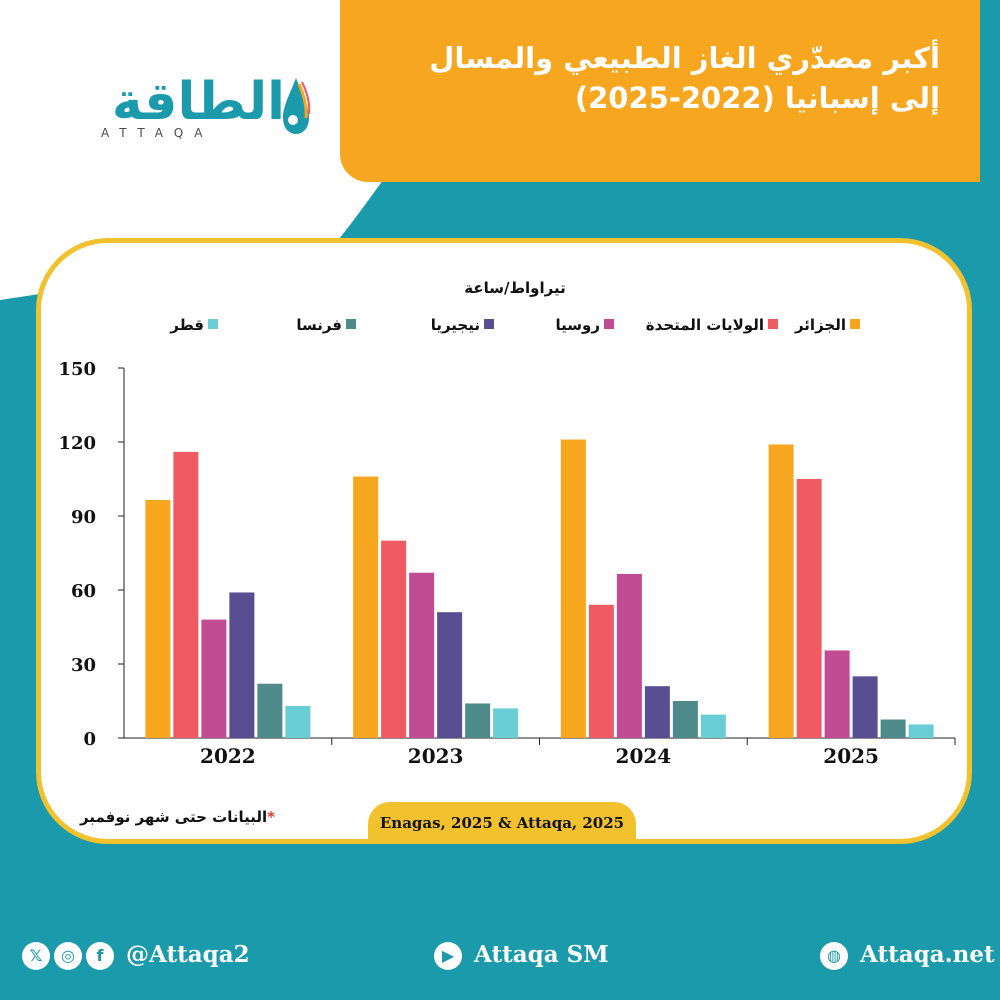 This screenshot has width=1000, height=1000. Describe the element at coordinates (186, 325) in the screenshot. I see `legend-label: قطر` at that location.